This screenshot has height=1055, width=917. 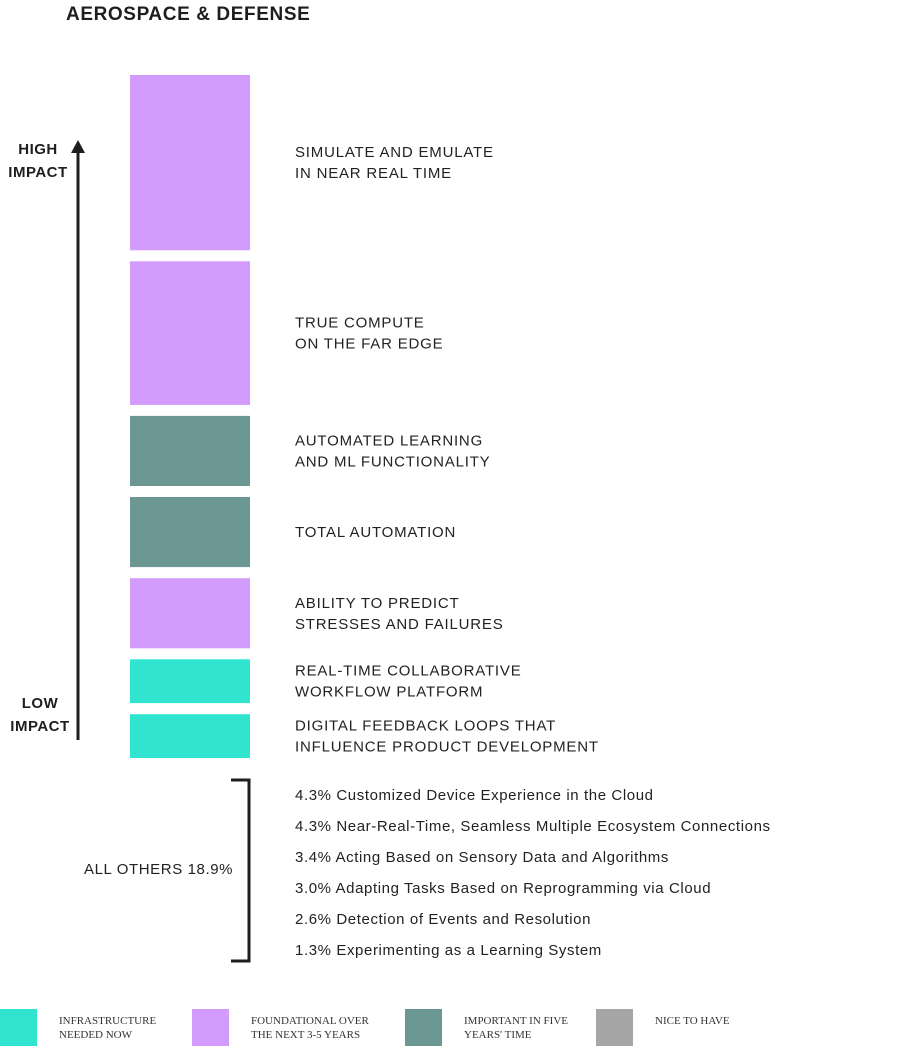 I want to click on others-item: 1.3% Experimenting as a Learning System, so click(x=448, y=950).